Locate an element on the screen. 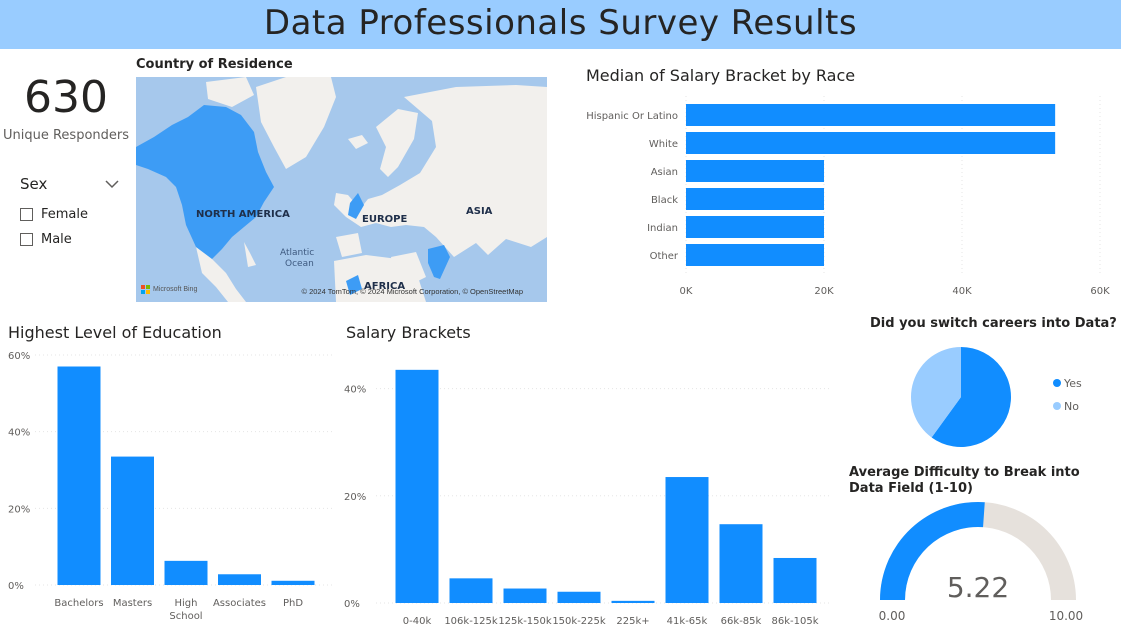 This screenshot has height=639, width=1121. y-category-label: Black is located at coordinates (664, 200).